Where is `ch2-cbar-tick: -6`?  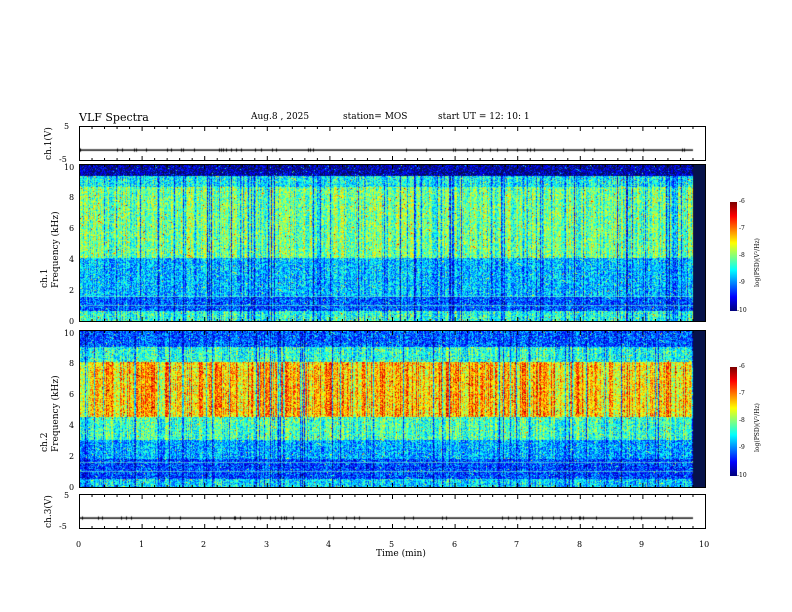 ch2-cbar-tick: -6 is located at coordinates (742, 366).